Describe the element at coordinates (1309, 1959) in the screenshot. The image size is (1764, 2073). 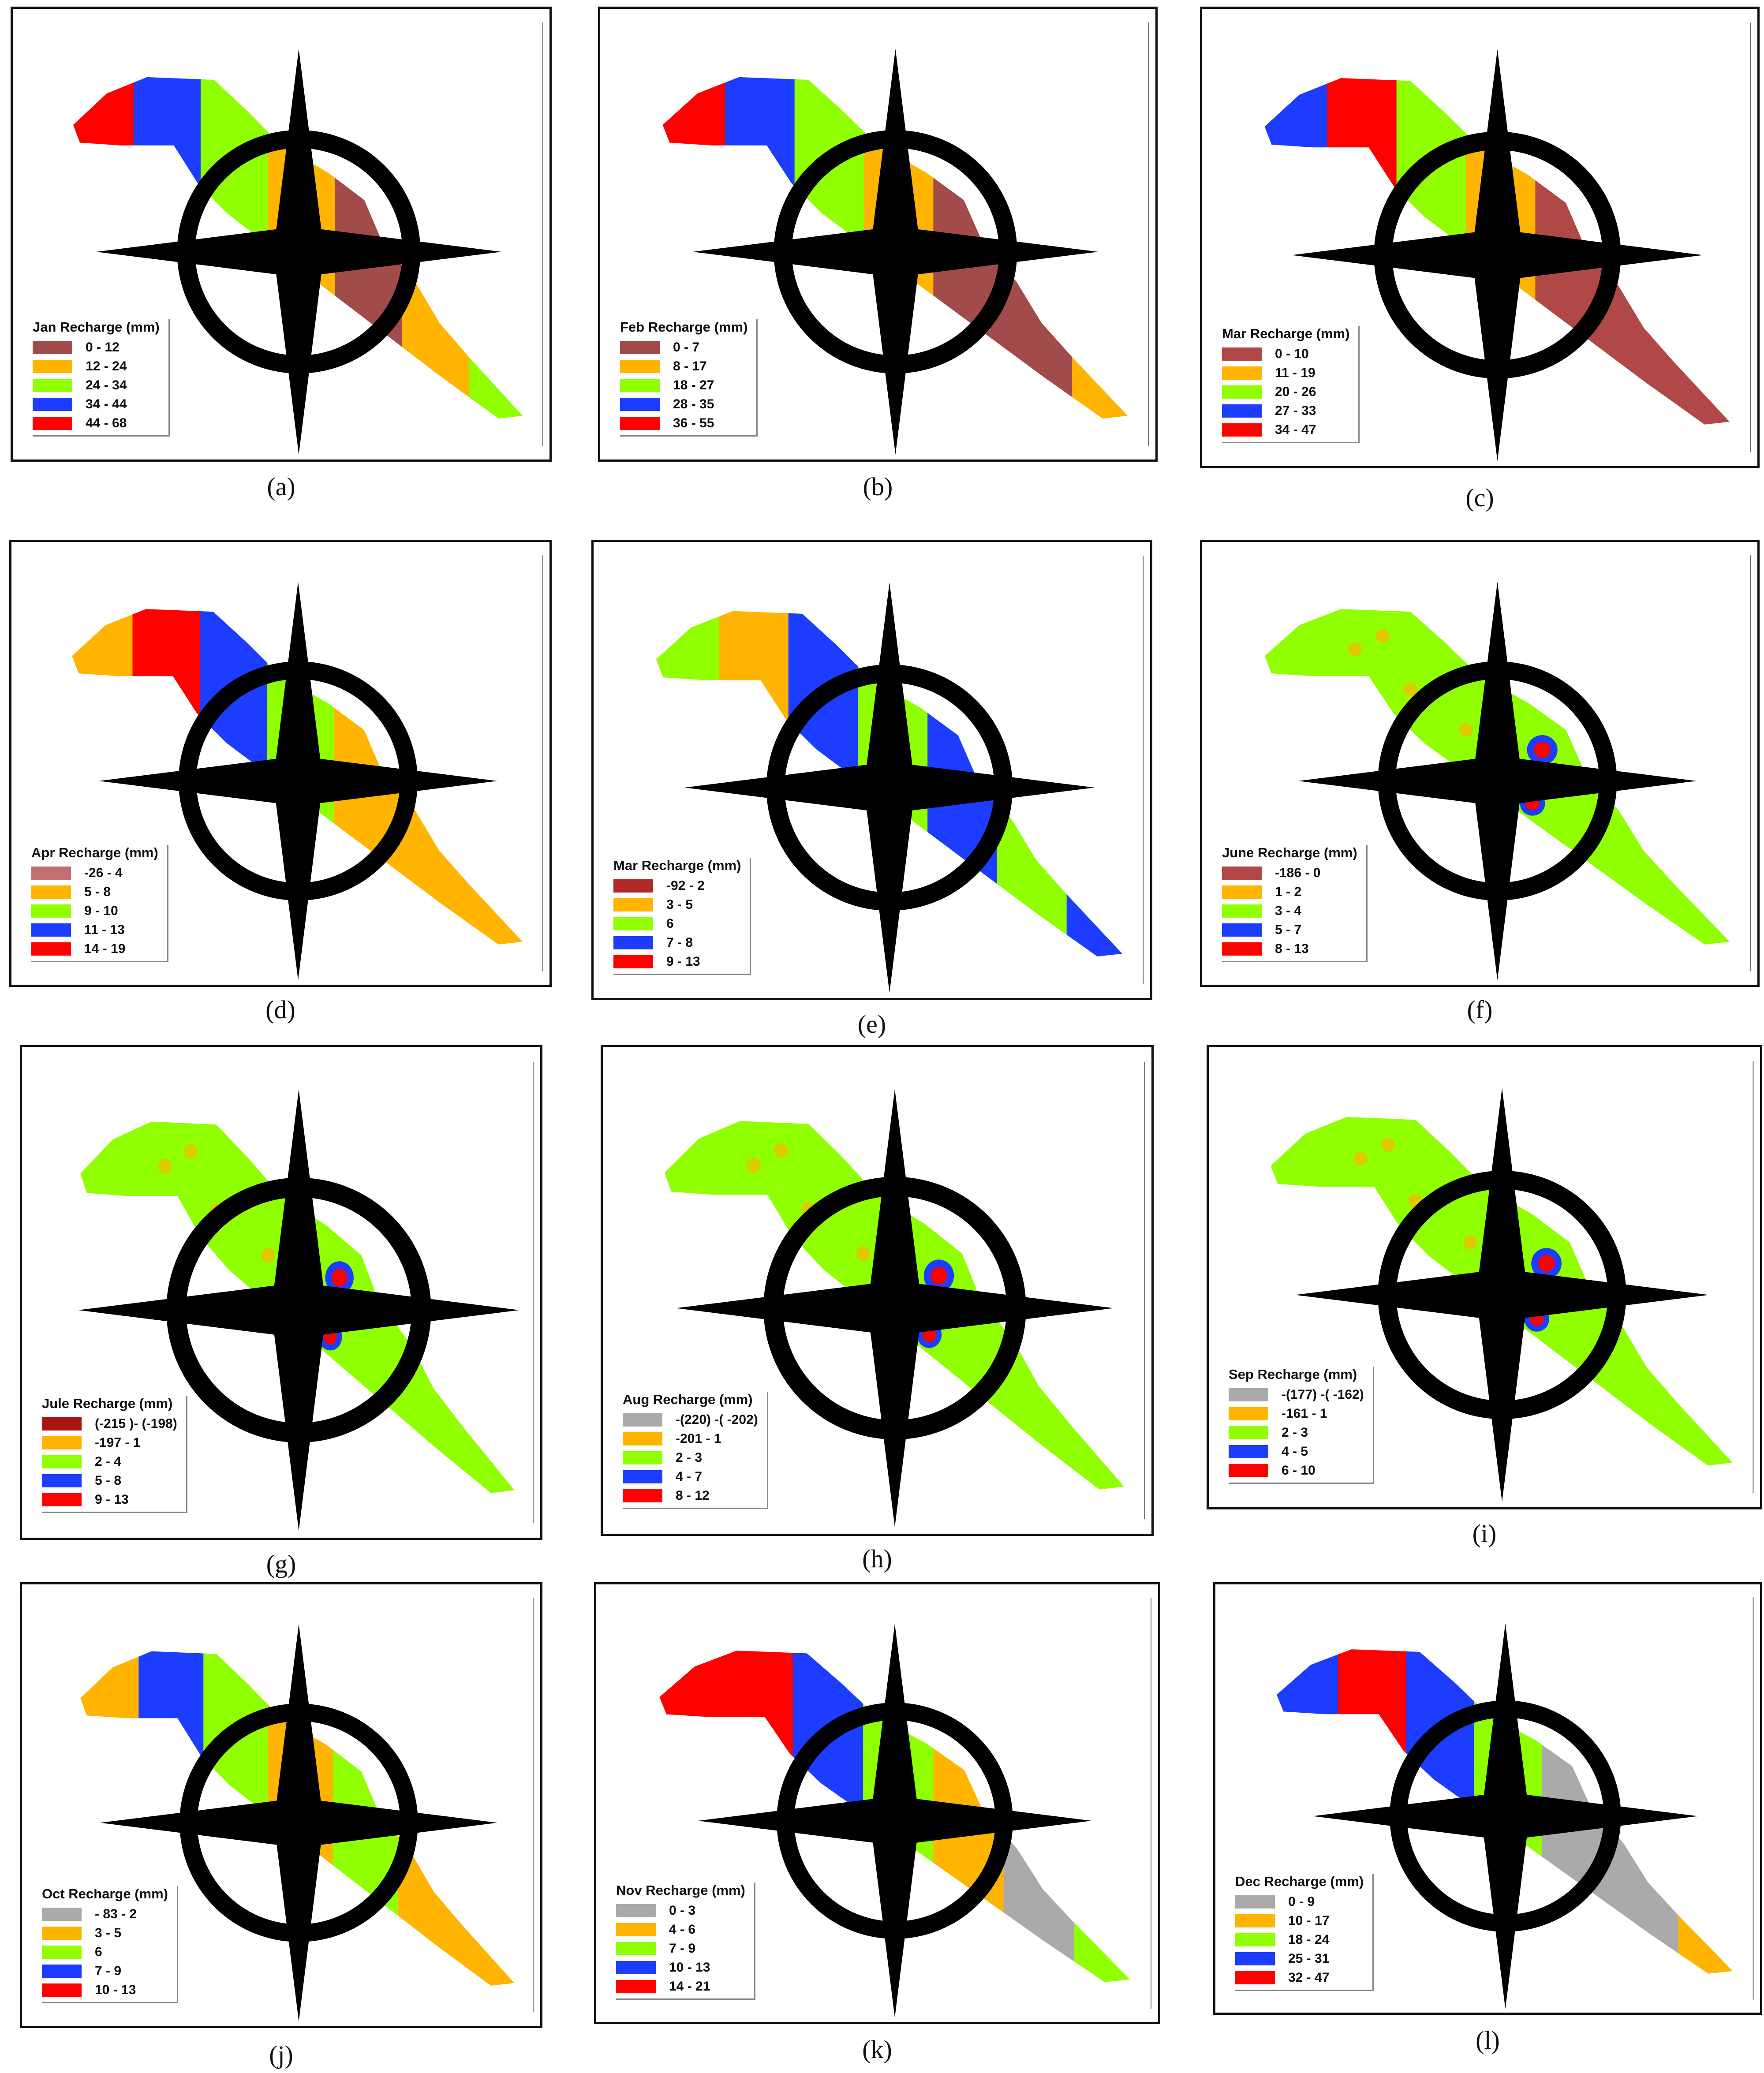
I see `legend-label: 25 - 31` at that location.